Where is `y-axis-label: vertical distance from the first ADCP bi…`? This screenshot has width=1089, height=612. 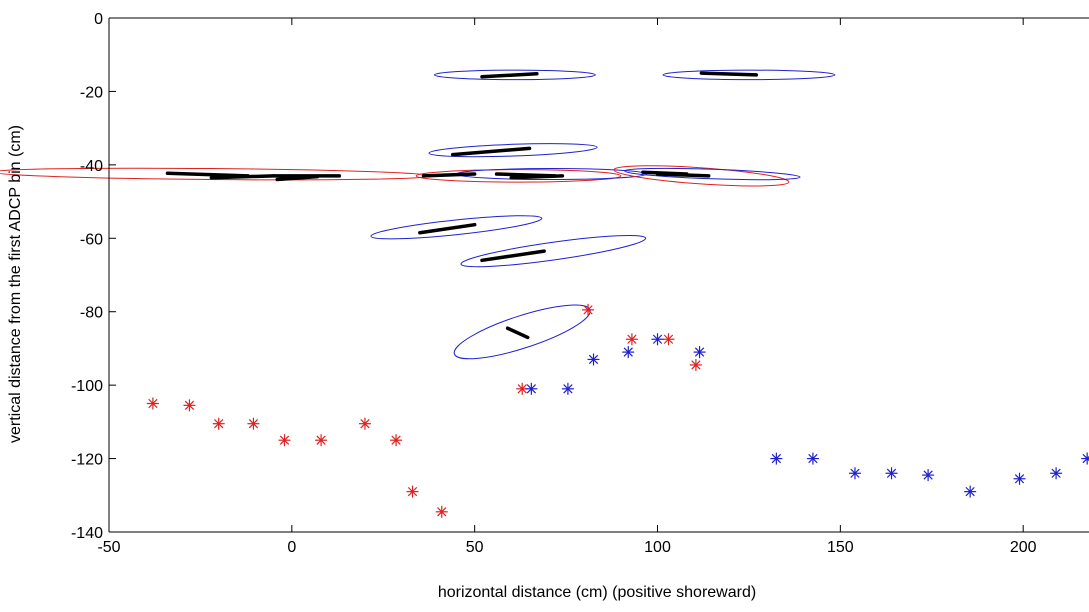 y-axis-label: vertical distance from the first ADCP bi… is located at coordinates (15, 284).